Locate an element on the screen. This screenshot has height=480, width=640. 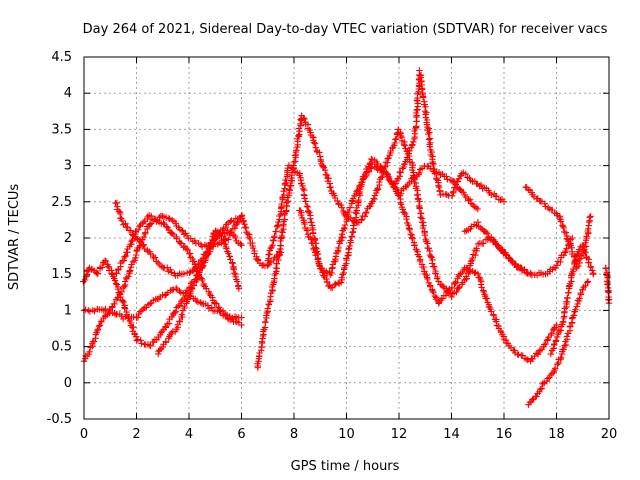
x-tick-label: 6 is located at coordinates (241, 434).